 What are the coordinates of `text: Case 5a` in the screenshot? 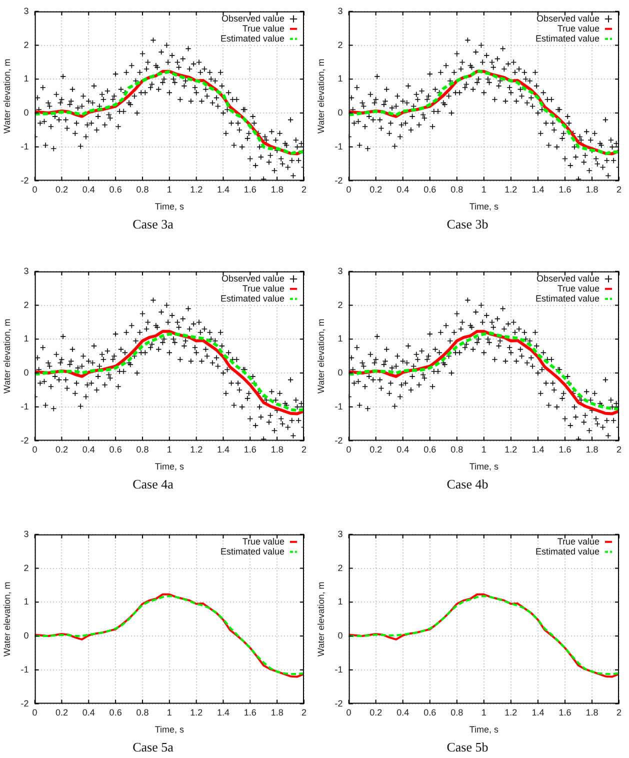 It's located at (153, 747).